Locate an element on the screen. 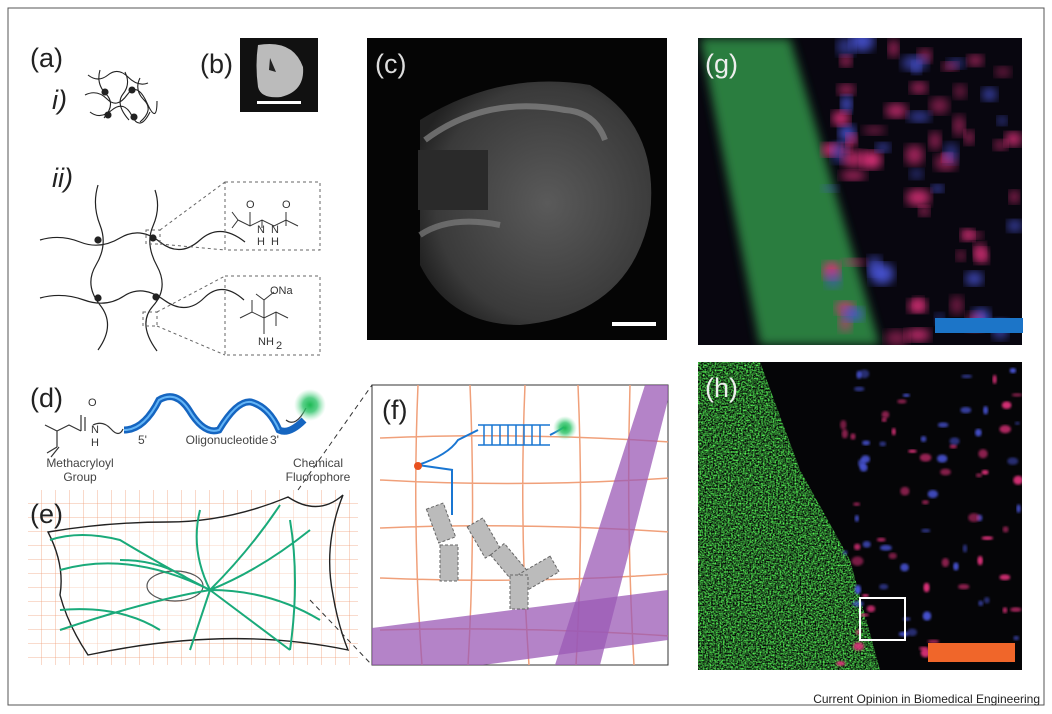 The width and height of the screenshot is (1052, 714). label: Group is located at coordinates (80, 477).